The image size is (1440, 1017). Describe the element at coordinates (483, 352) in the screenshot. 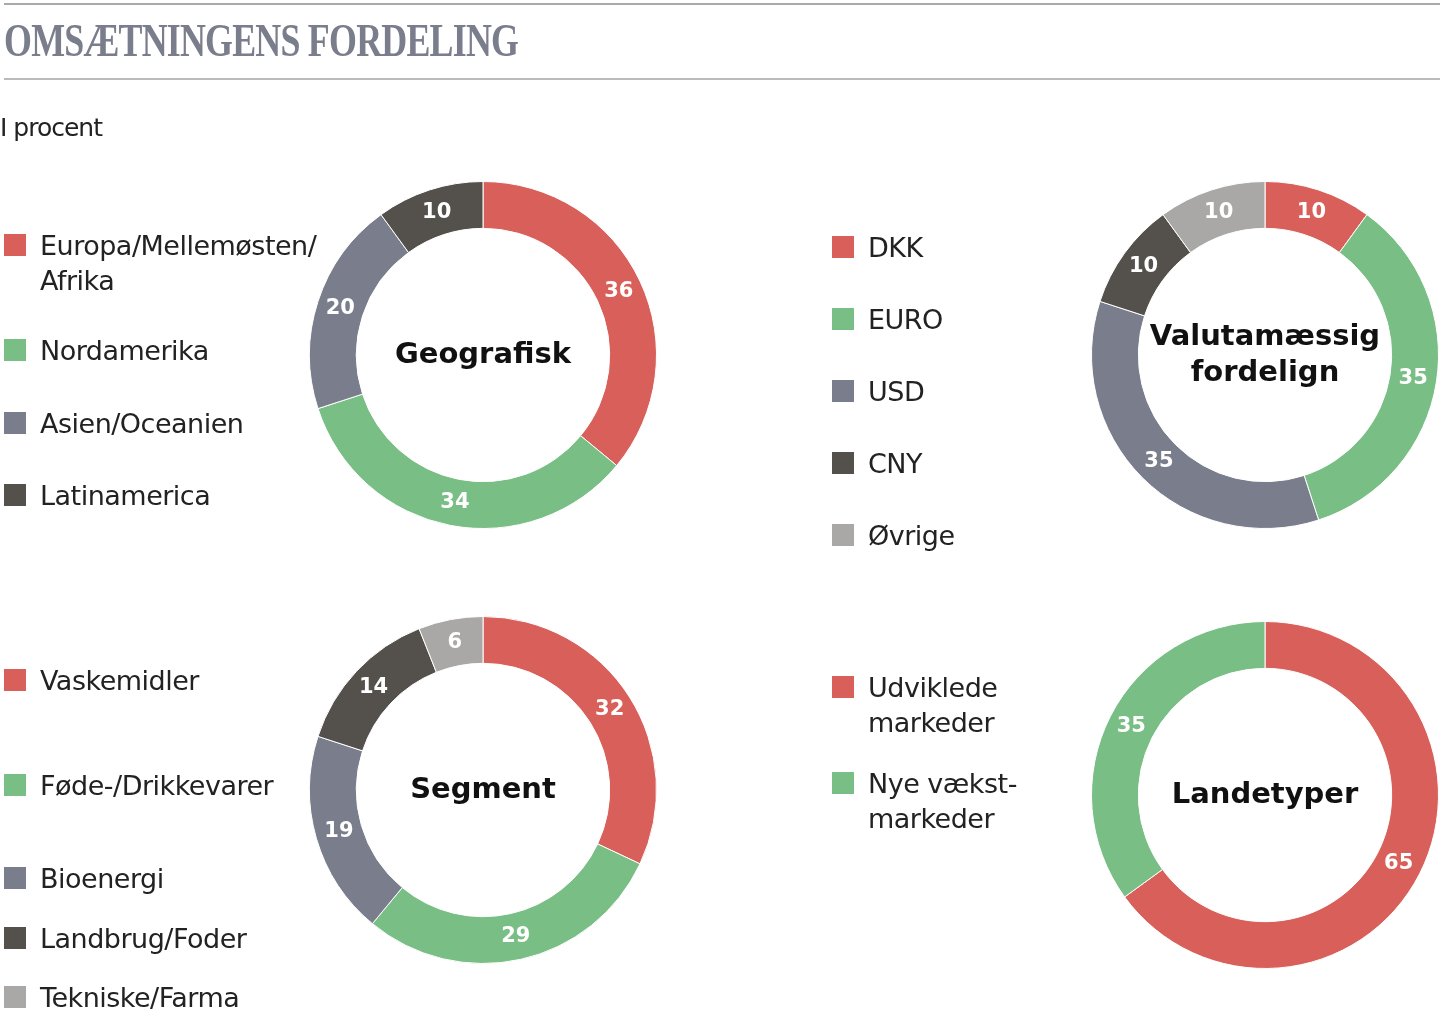

I see `text: Geografisk` at that location.